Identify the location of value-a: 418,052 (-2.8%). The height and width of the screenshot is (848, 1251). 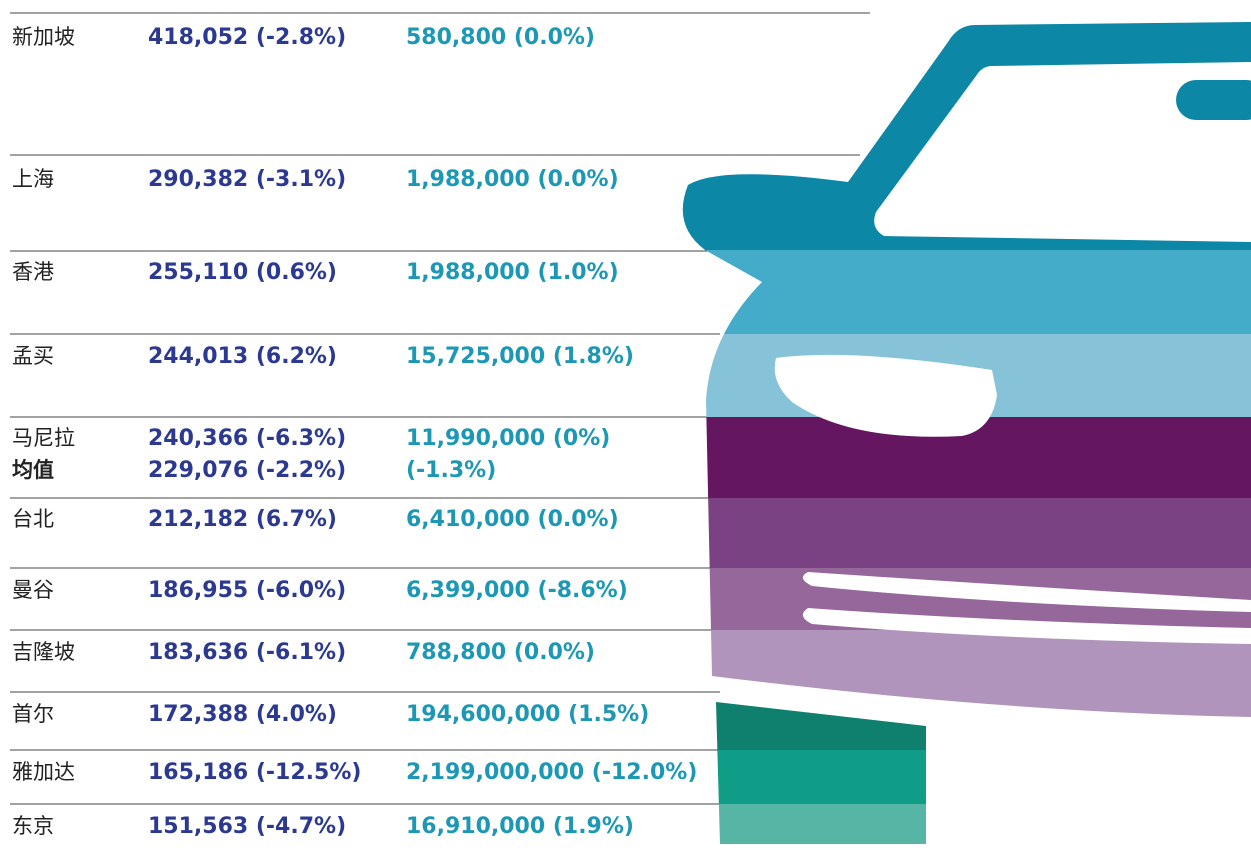
(247, 37).